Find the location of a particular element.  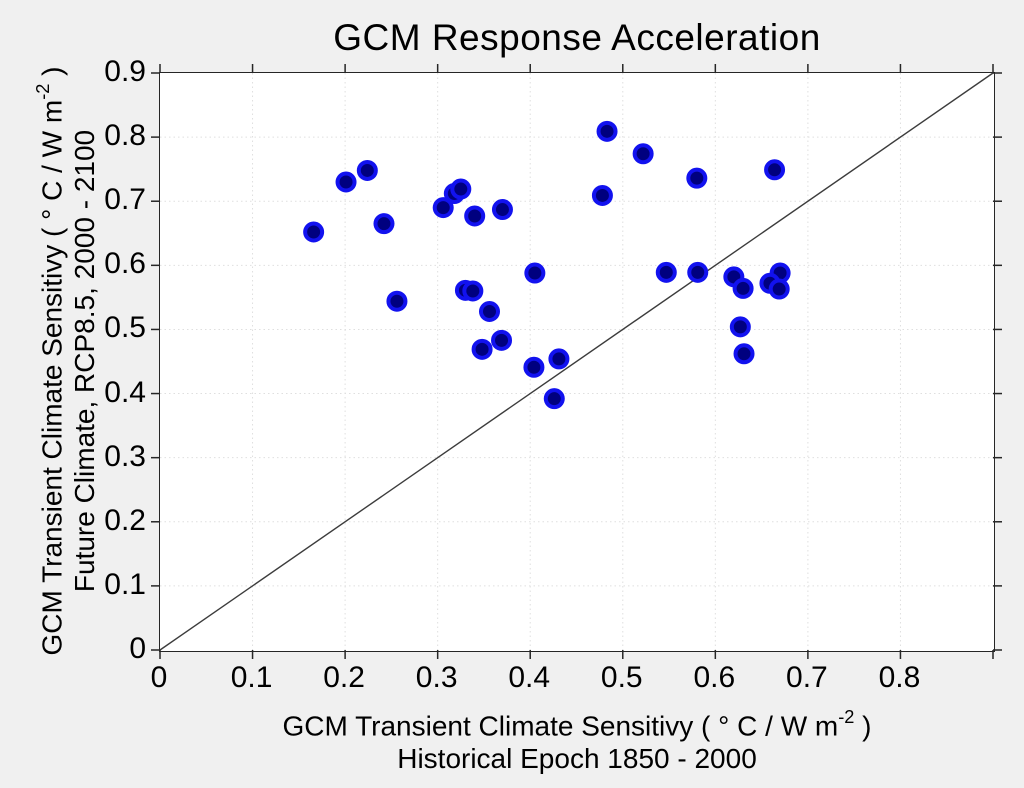

x-tick-label: 0.6 is located at coordinates (714, 677).